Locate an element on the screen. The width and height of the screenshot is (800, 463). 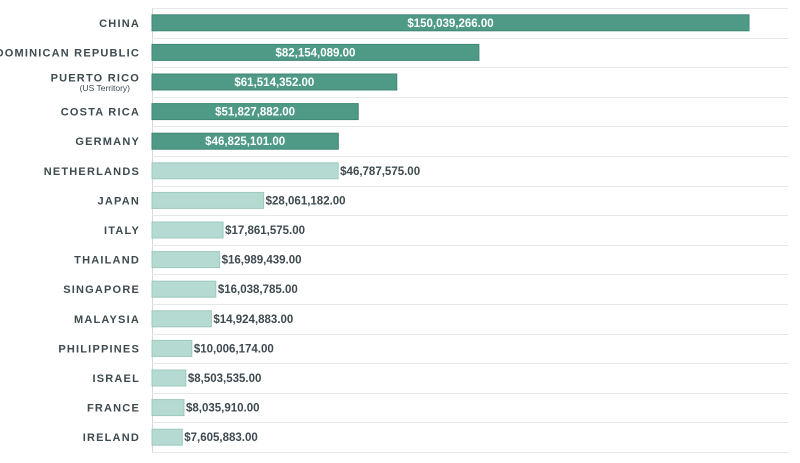
category-label: THAILAND is located at coordinates (107, 261).